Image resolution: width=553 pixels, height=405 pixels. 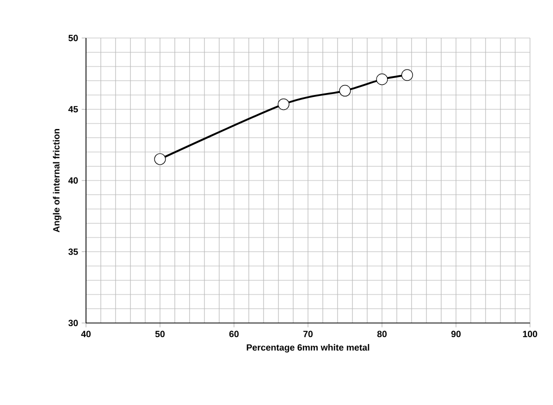 I want to click on x-tick-label: 80, so click(x=382, y=334).